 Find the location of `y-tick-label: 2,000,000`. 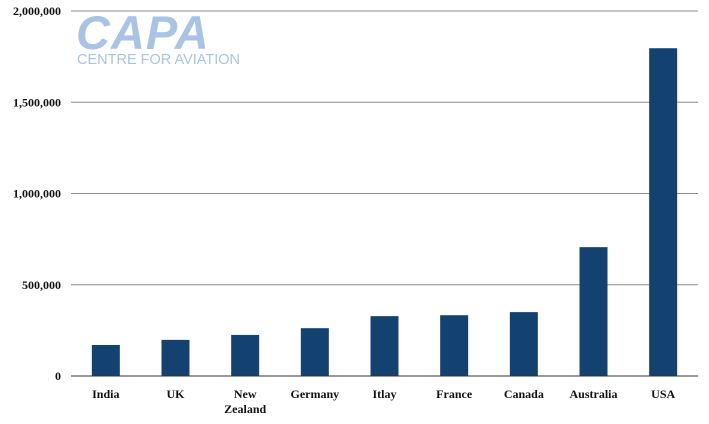

y-tick-label: 2,000,000 is located at coordinates (37, 11).